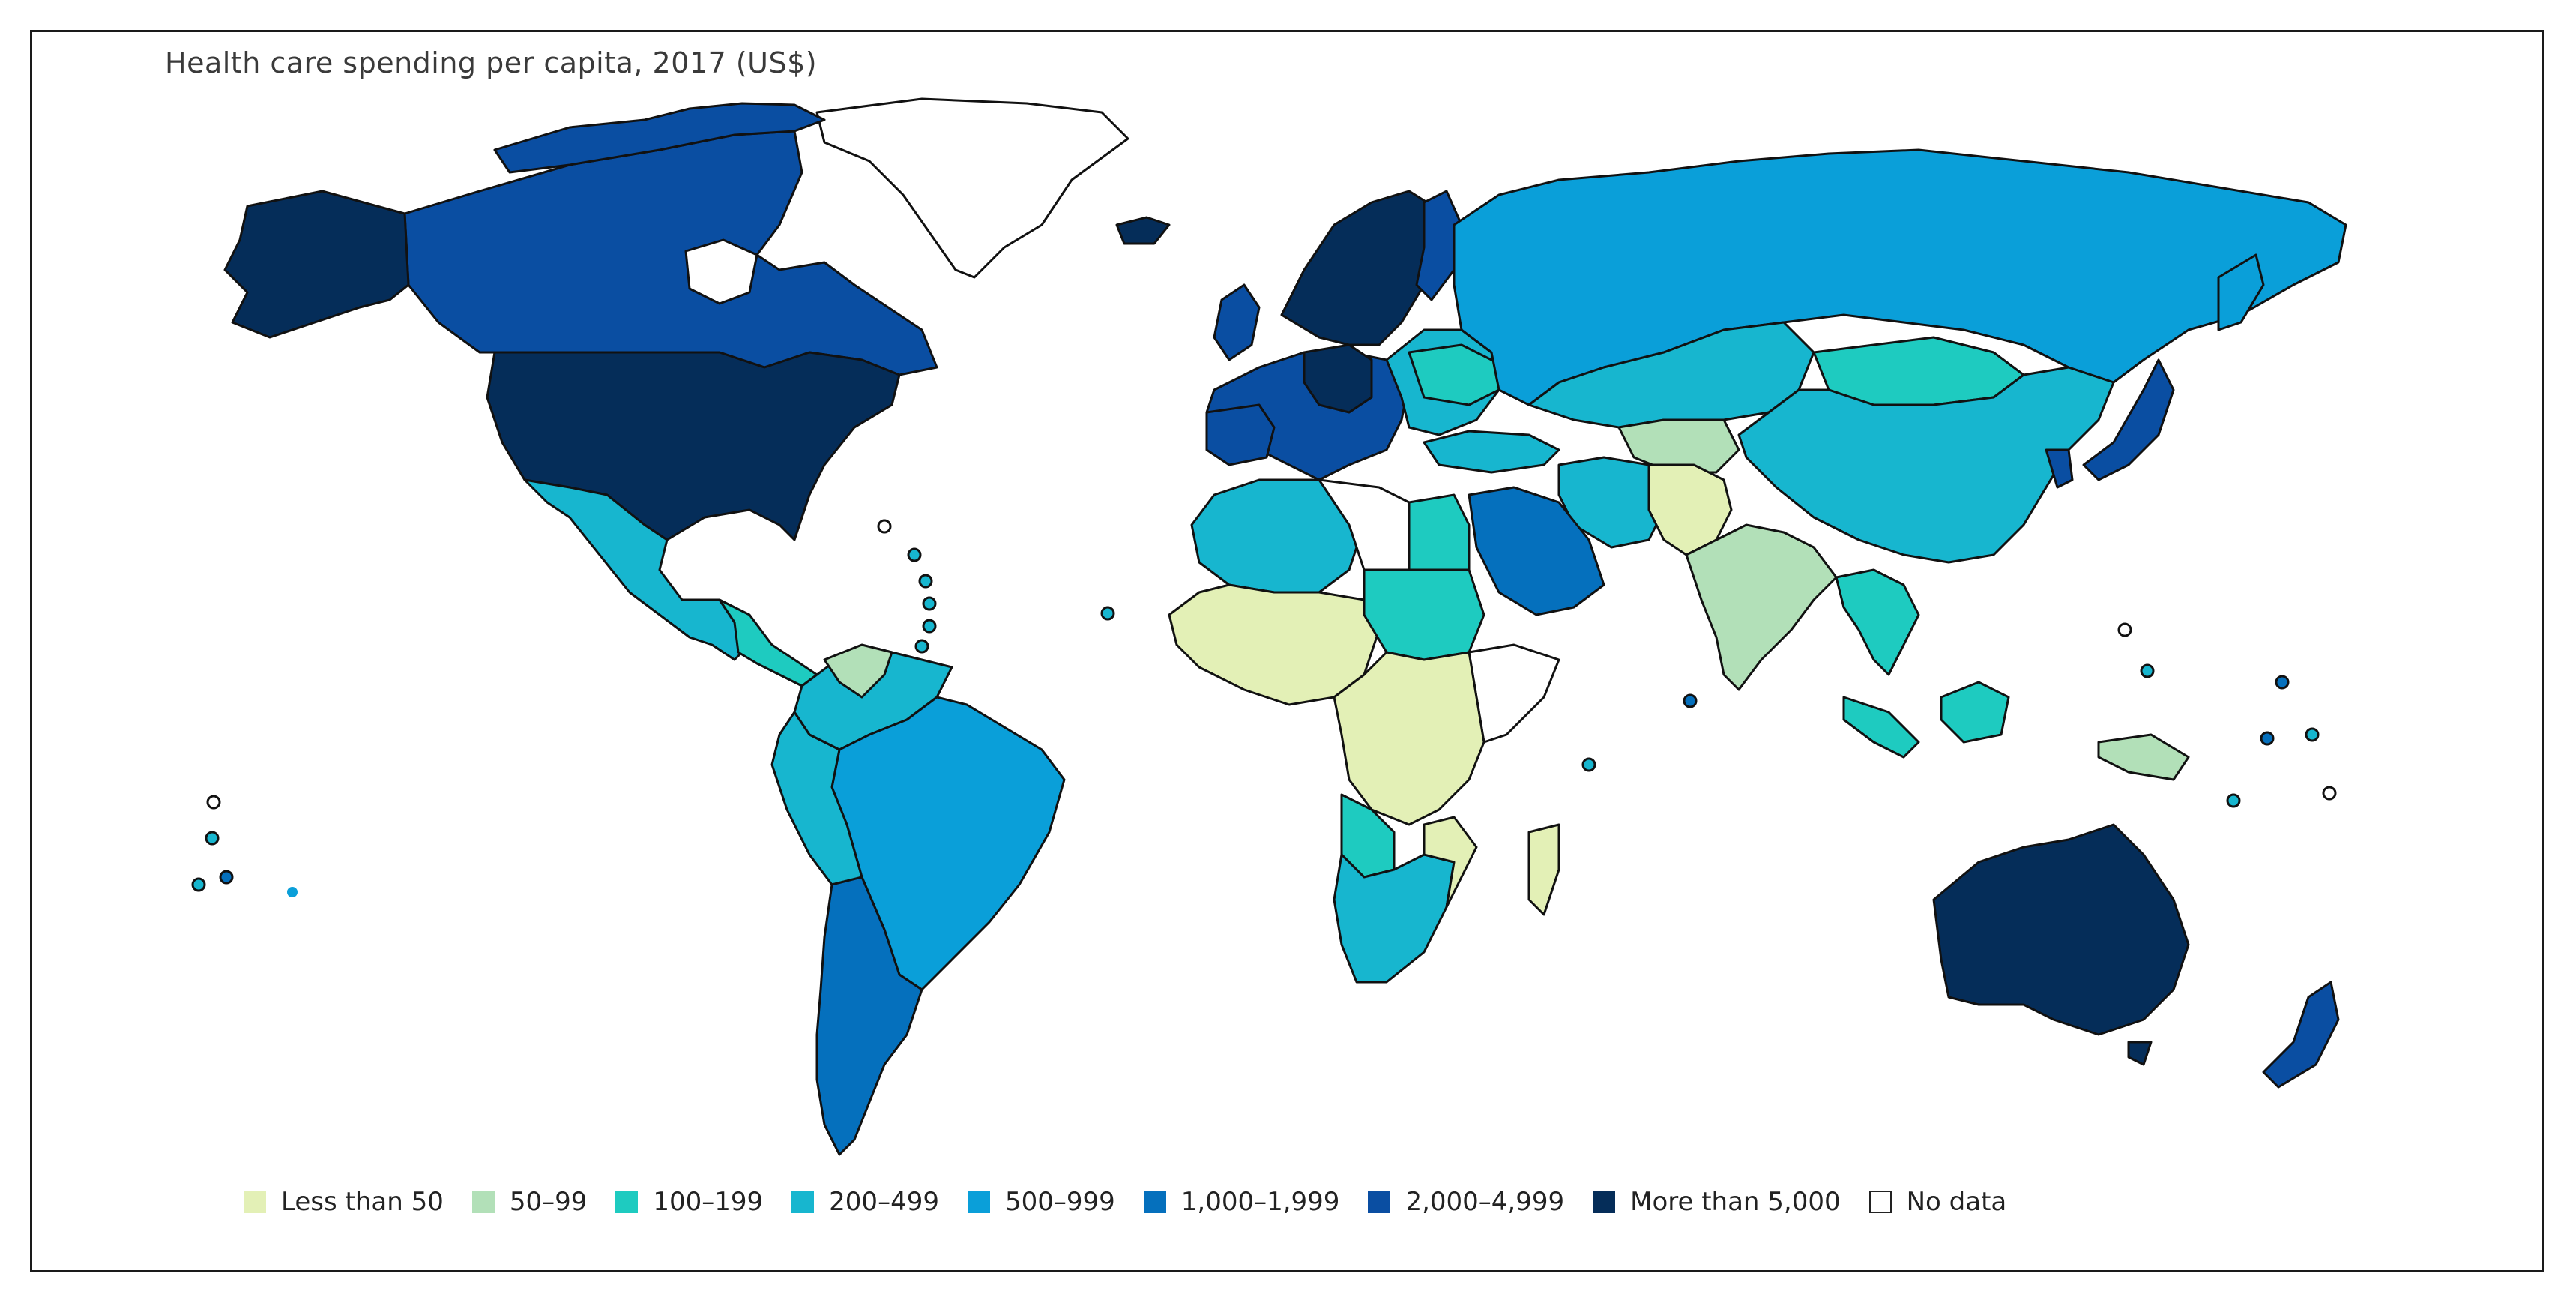 The width and height of the screenshot is (2576, 1309). I want to click on region-papua, so click(2143, 757).